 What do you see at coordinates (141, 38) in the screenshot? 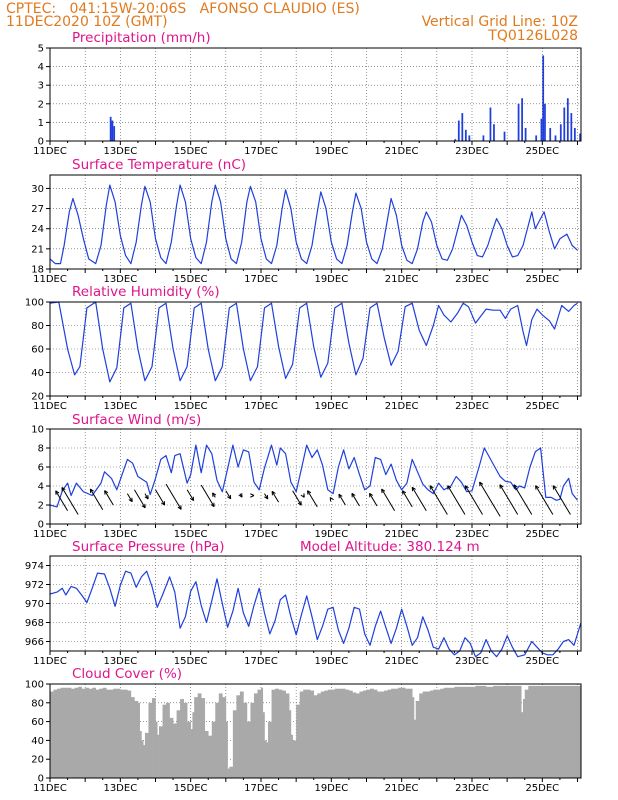
I see `precip-title: Precipitation (mm/h)` at bounding box center [141, 38].